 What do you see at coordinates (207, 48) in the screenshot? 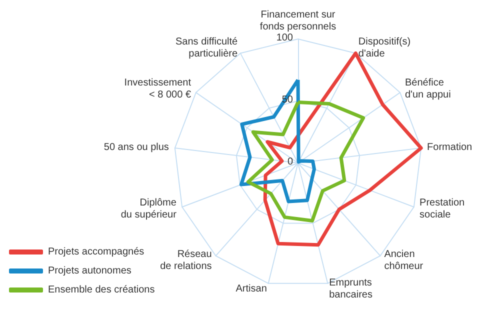
I see `spoke-label: Sans difficulté particulière` at bounding box center [207, 48].